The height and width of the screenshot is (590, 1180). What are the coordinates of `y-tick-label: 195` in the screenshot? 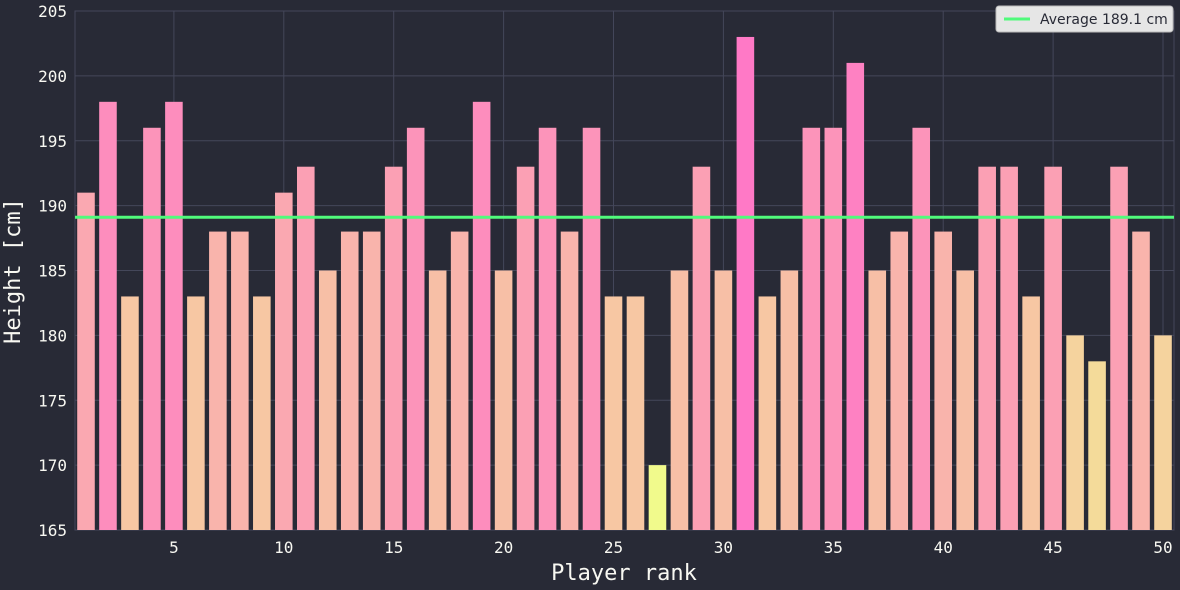 It's located at (52, 141).